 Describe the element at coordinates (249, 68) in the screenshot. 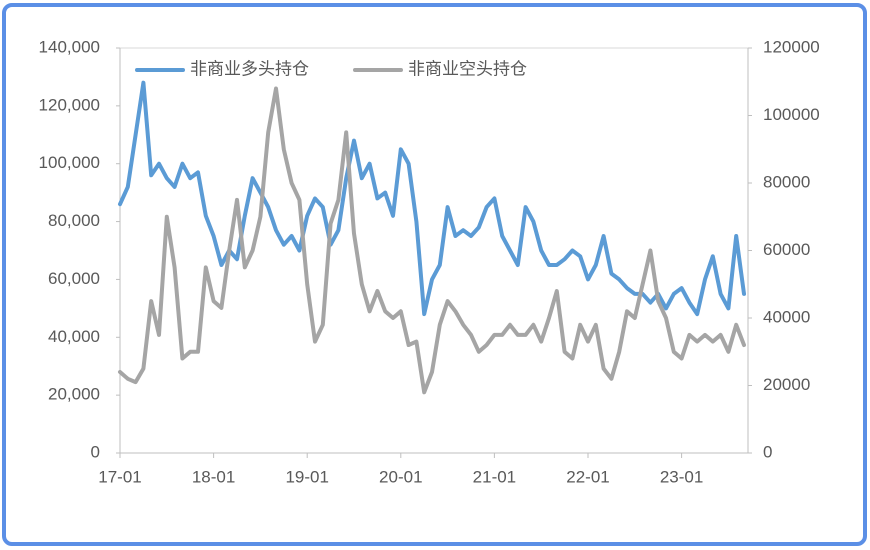

I see `legend-label: 非商业多头持仓` at that location.